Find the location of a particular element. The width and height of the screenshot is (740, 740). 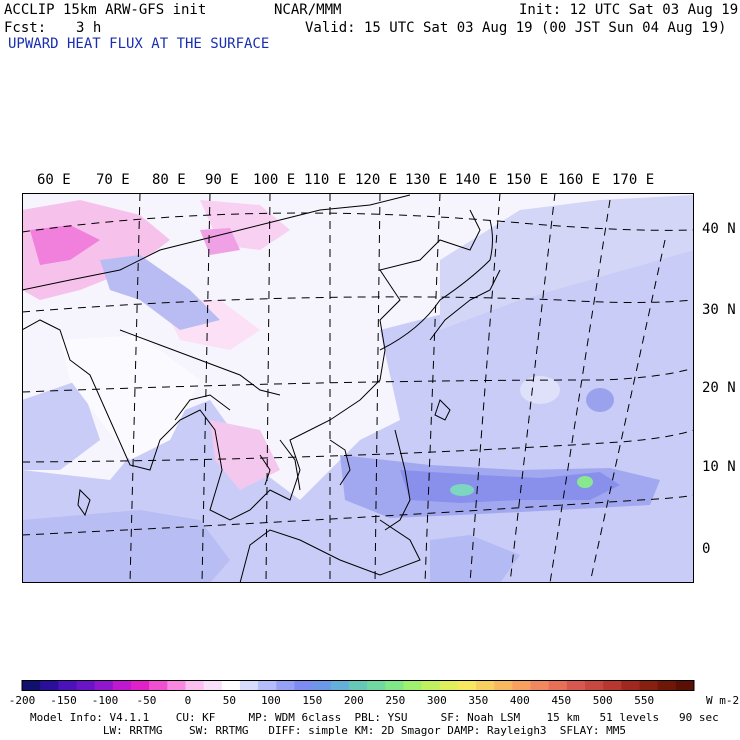

lat-label-1: 30 N is located at coordinates (719, 310).